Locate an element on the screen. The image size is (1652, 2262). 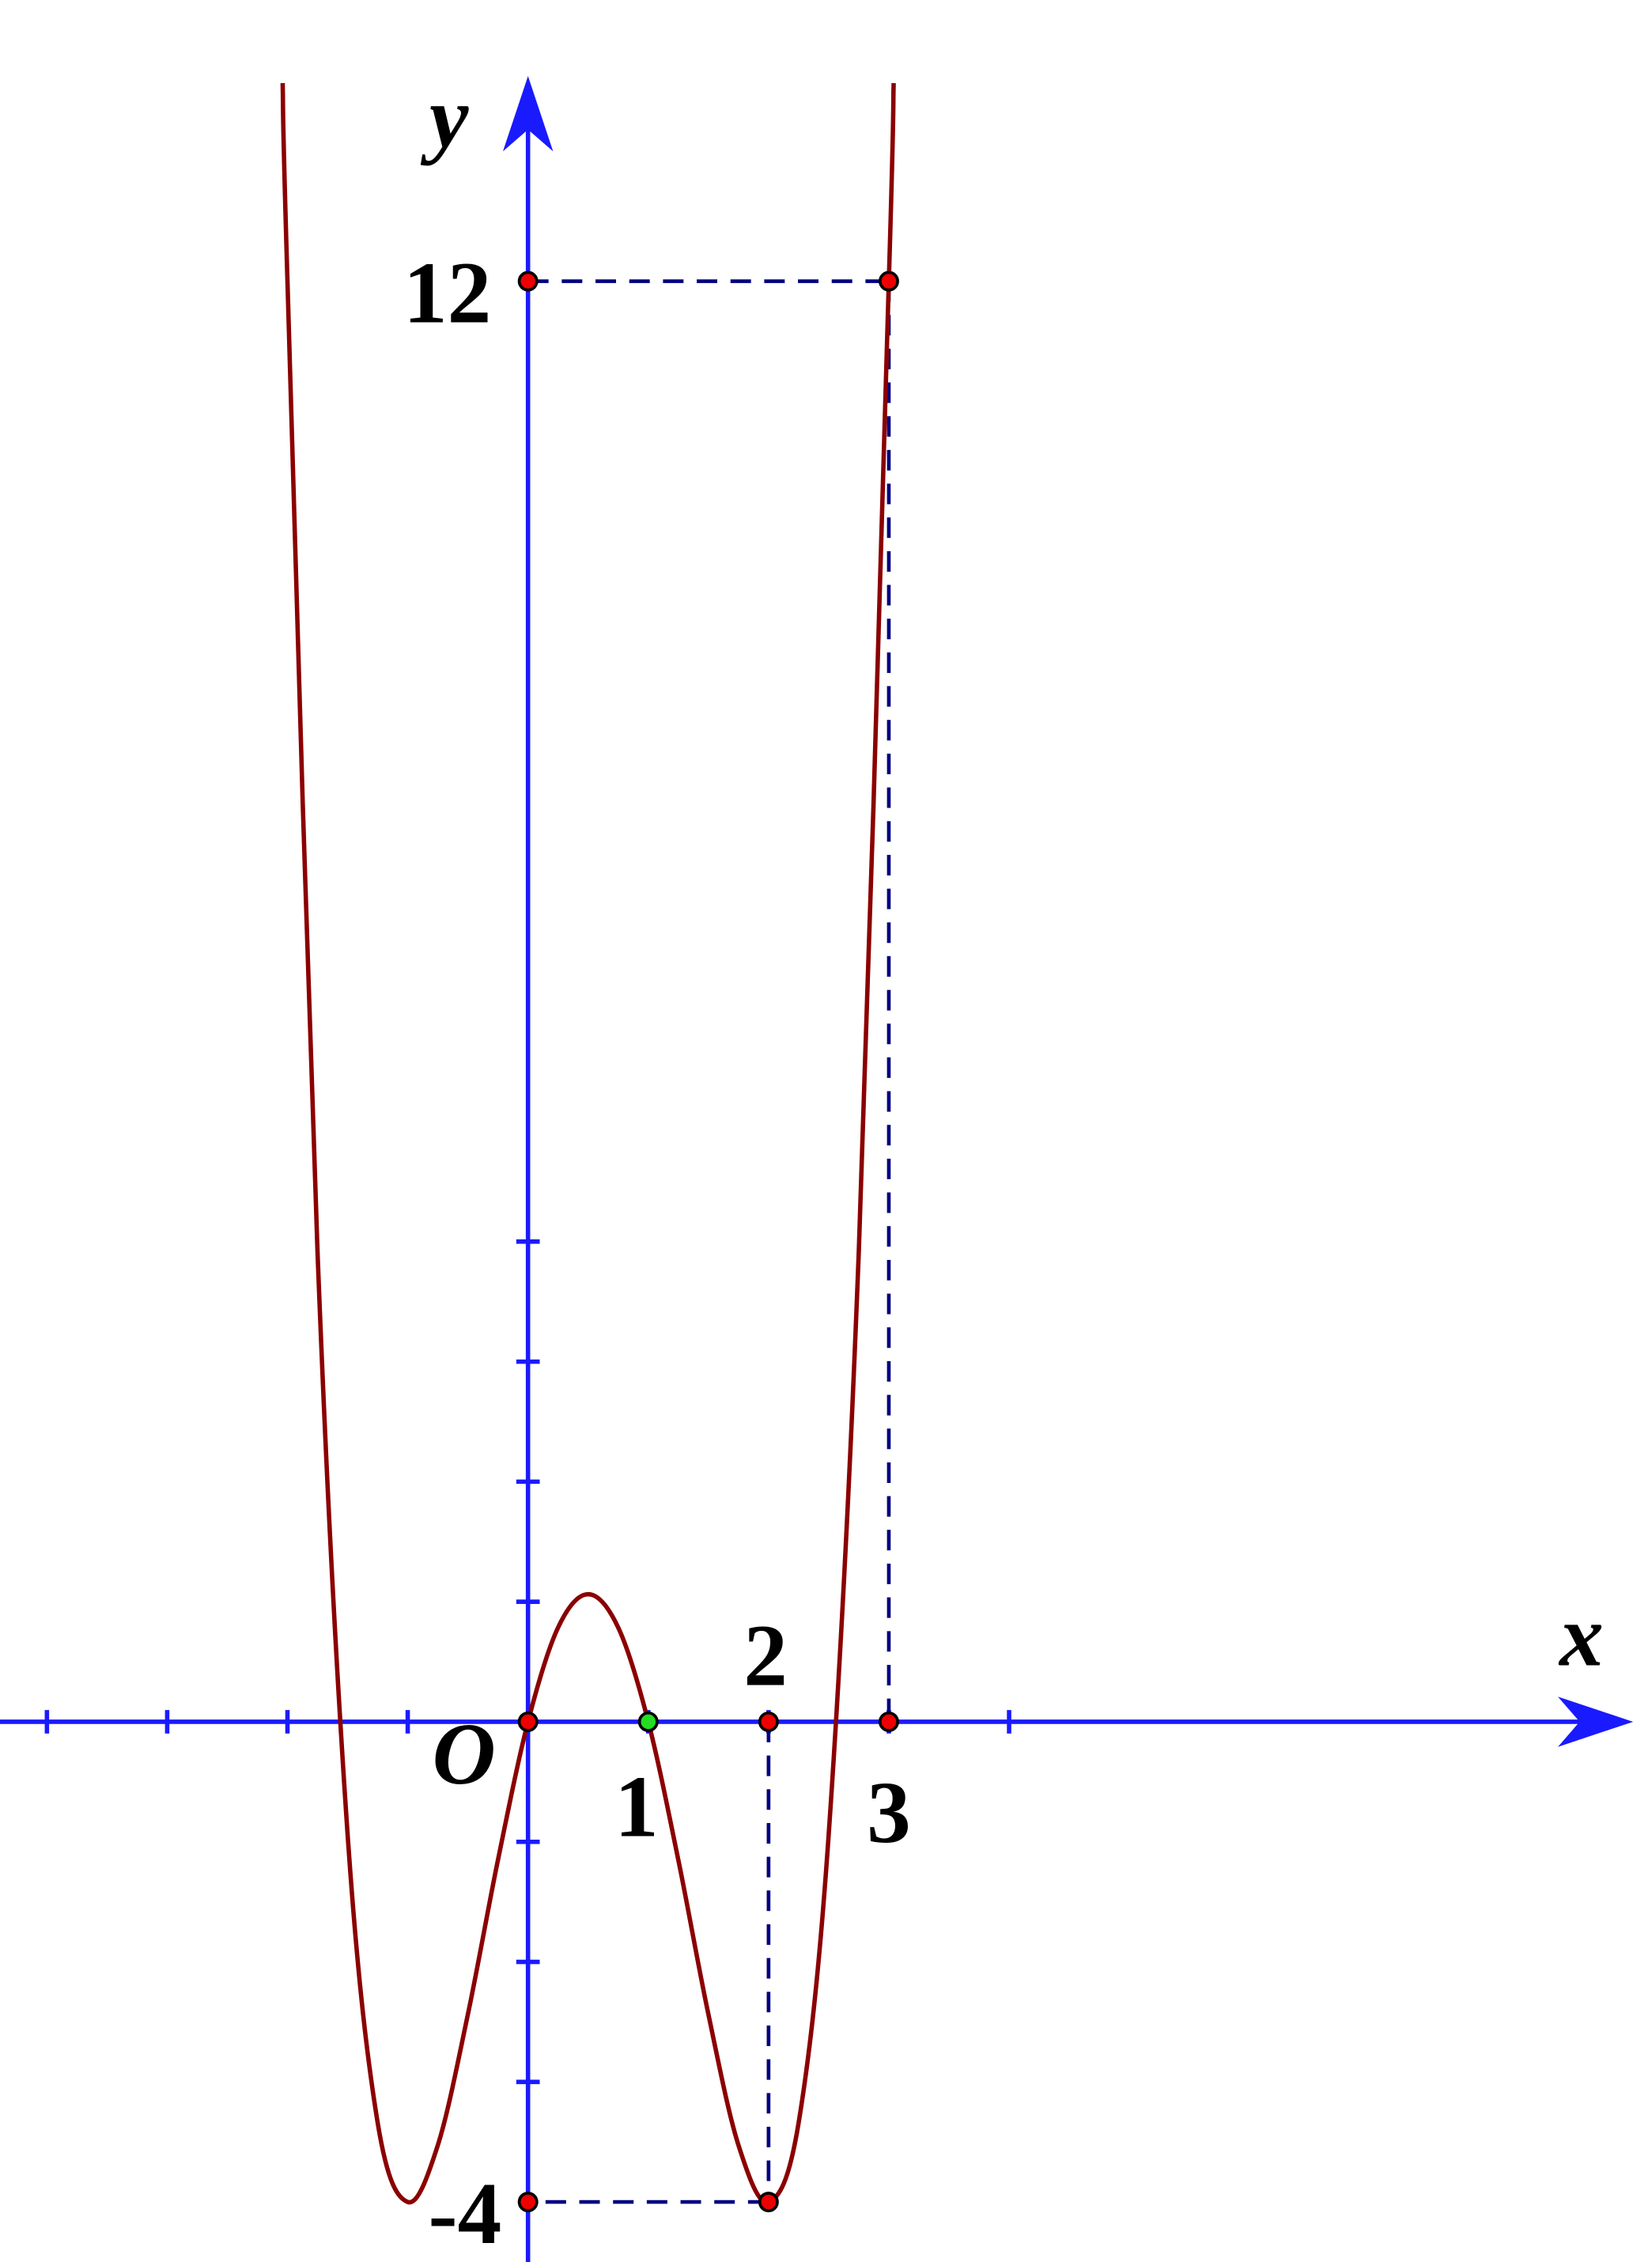
x-axis-arrow is located at coordinates (1595, 1722).